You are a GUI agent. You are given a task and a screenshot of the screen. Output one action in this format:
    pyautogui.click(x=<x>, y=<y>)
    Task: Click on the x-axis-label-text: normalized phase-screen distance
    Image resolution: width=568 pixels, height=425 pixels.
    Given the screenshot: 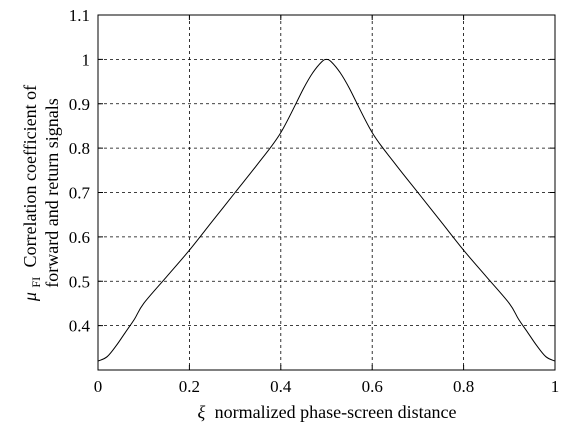 What is the action you would take?
    pyautogui.click(x=336, y=412)
    